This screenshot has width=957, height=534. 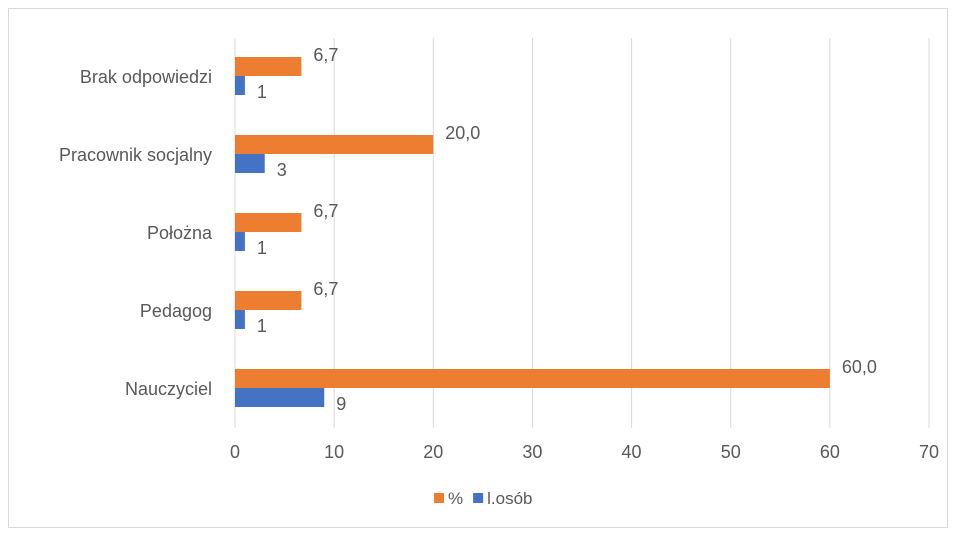 I want to click on data-label: 20,0, so click(x=462, y=133).